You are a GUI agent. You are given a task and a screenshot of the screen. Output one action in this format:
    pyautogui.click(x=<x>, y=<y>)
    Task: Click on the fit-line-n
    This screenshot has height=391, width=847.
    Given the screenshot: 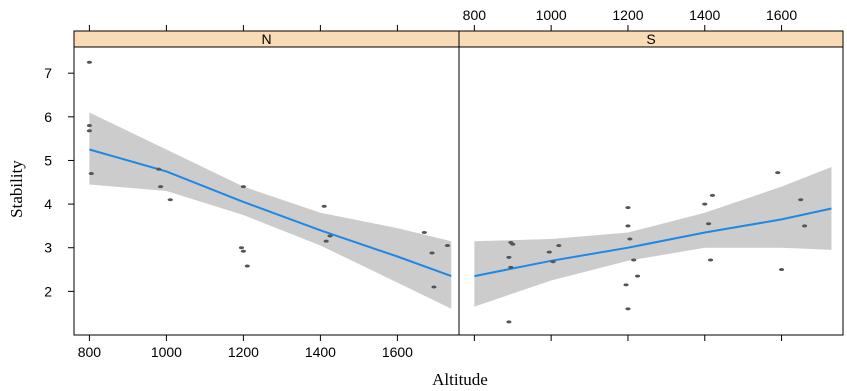 What is the action you would take?
    pyautogui.click(x=270, y=213)
    